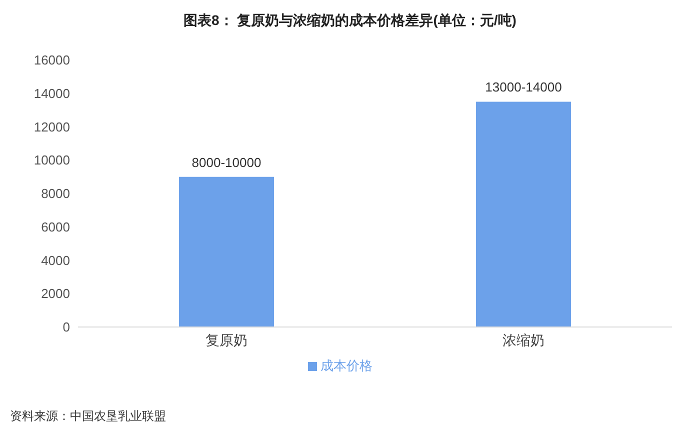  I want to click on y-tick-label: 10000, so click(52, 160).